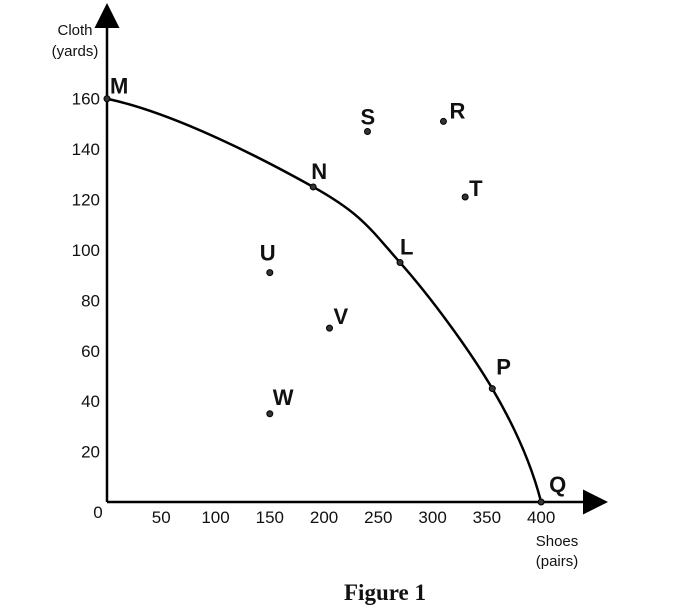 The image size is (673, 616). I want to click on point-label: N, so click(319, 171).